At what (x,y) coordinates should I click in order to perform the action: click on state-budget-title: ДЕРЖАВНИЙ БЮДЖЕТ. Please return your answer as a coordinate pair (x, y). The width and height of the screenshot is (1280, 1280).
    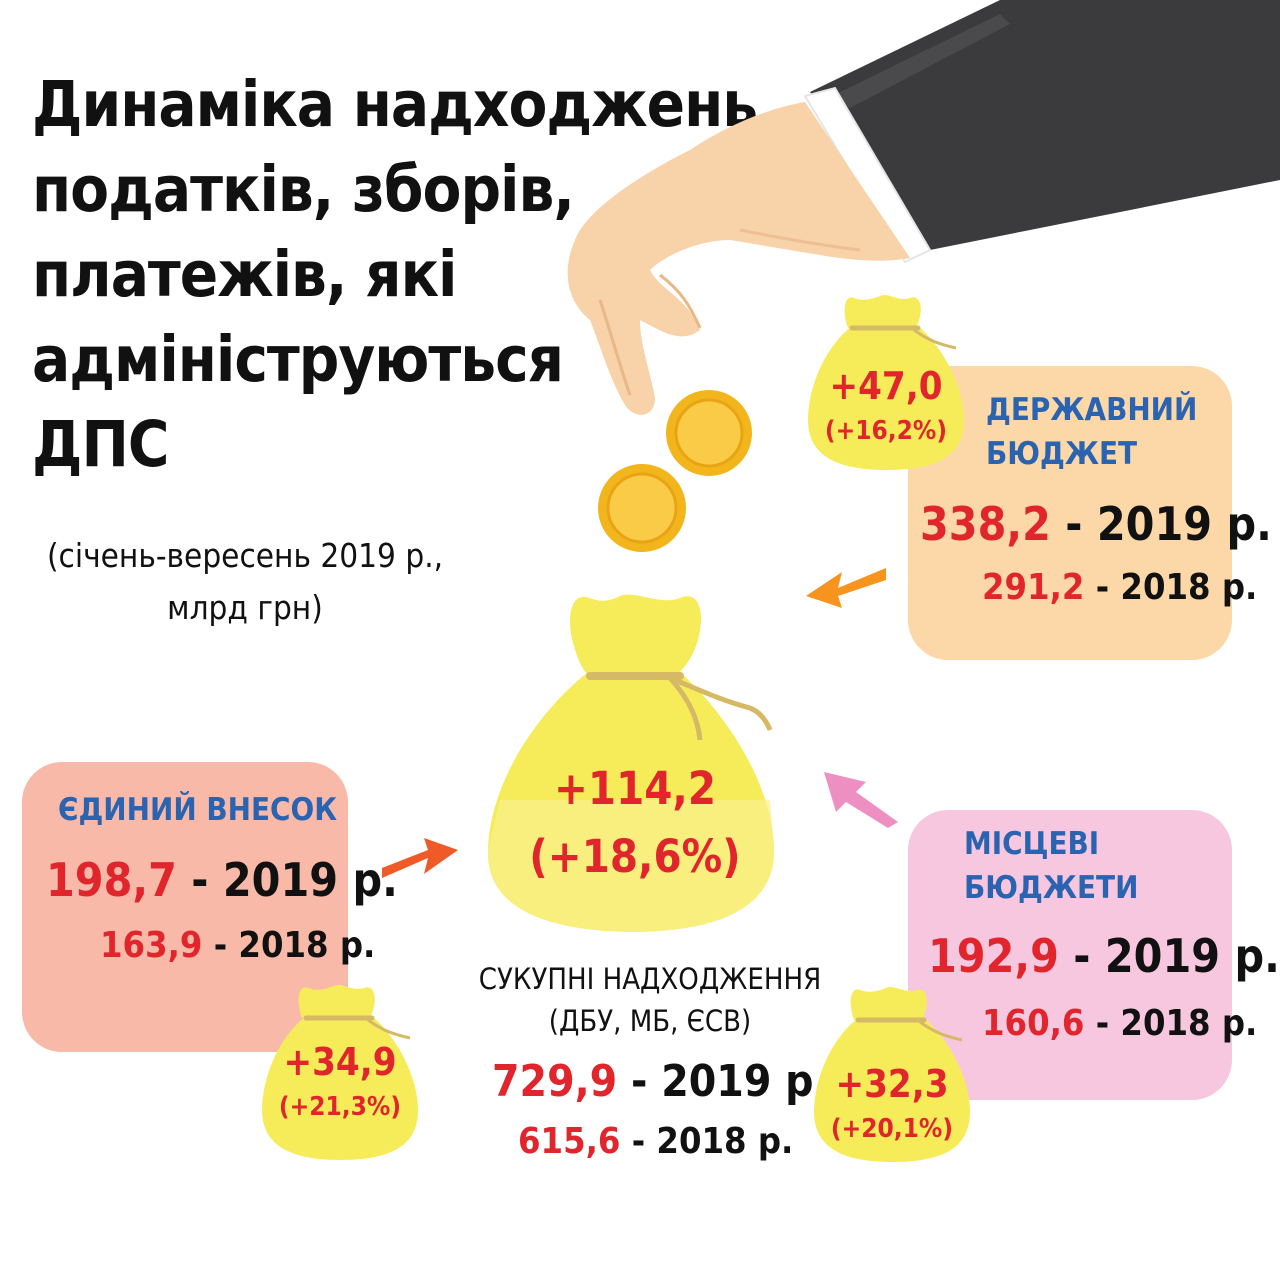
    Looking at the image, I should click on (1091, 432).